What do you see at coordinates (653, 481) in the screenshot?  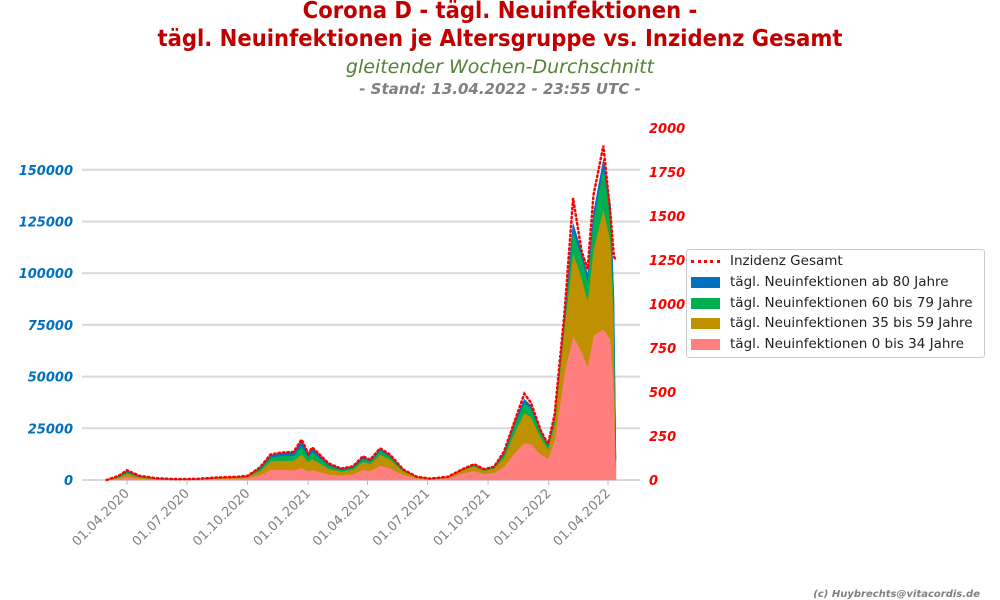 I see `right-axis-tick-label: 0` at bounding box center [653, 481].